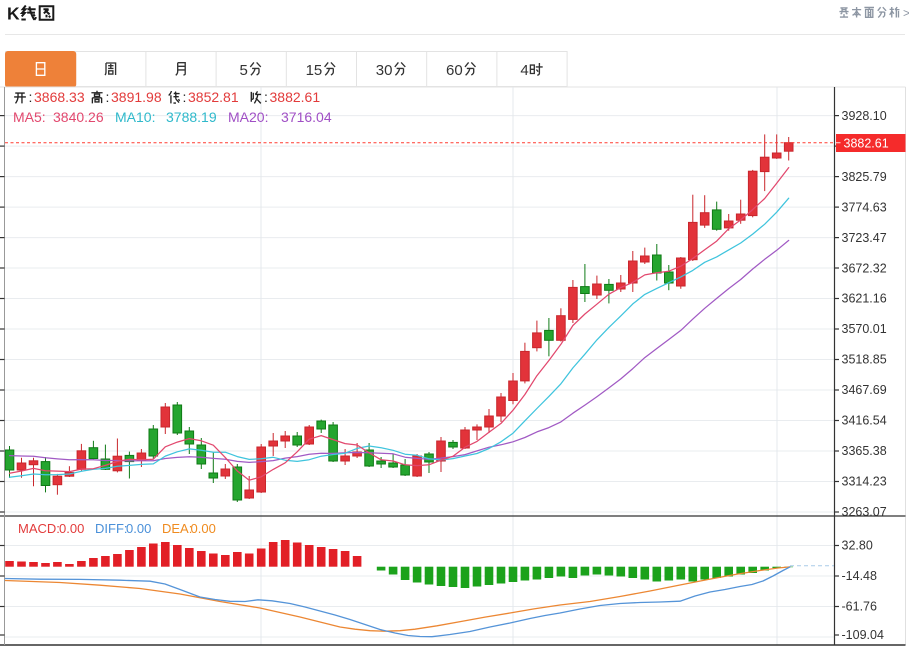 The width and height of the screenshot is (909, 650). Describe the element at coordinates (13, 14) in the screenshot. I see `svg-text: K` at that location.